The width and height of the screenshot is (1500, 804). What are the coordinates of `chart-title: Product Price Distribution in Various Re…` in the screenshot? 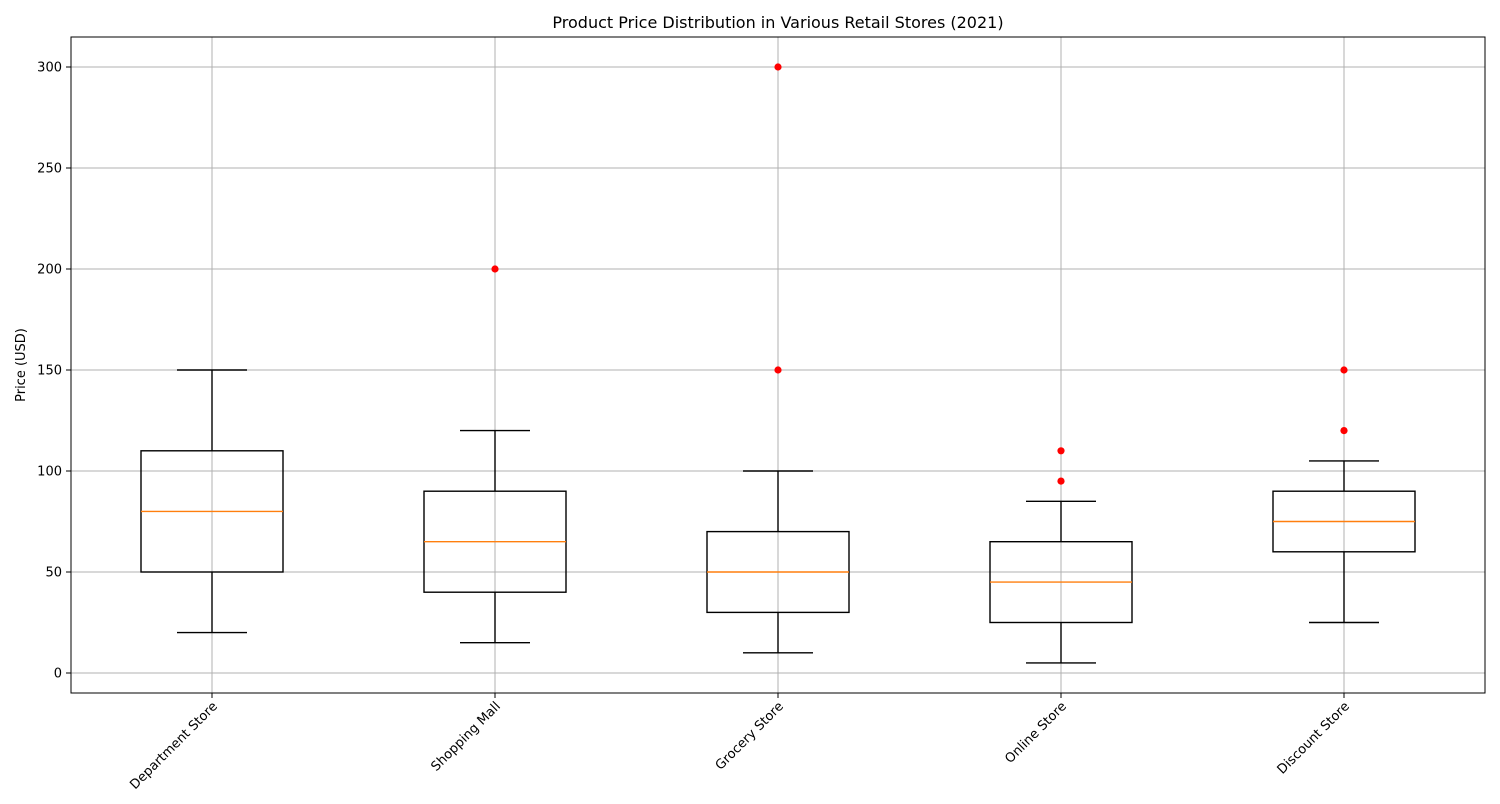 It's located at (777, 22).